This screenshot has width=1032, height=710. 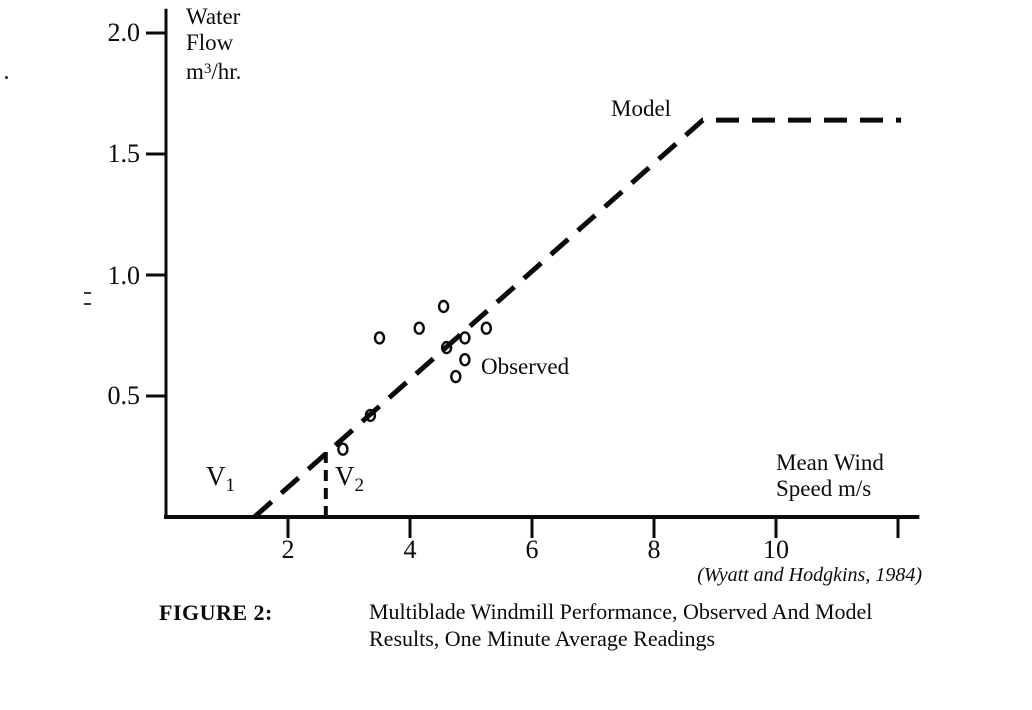 I want to click on x-tick-label-4: 4, so click(x=410, y=549).